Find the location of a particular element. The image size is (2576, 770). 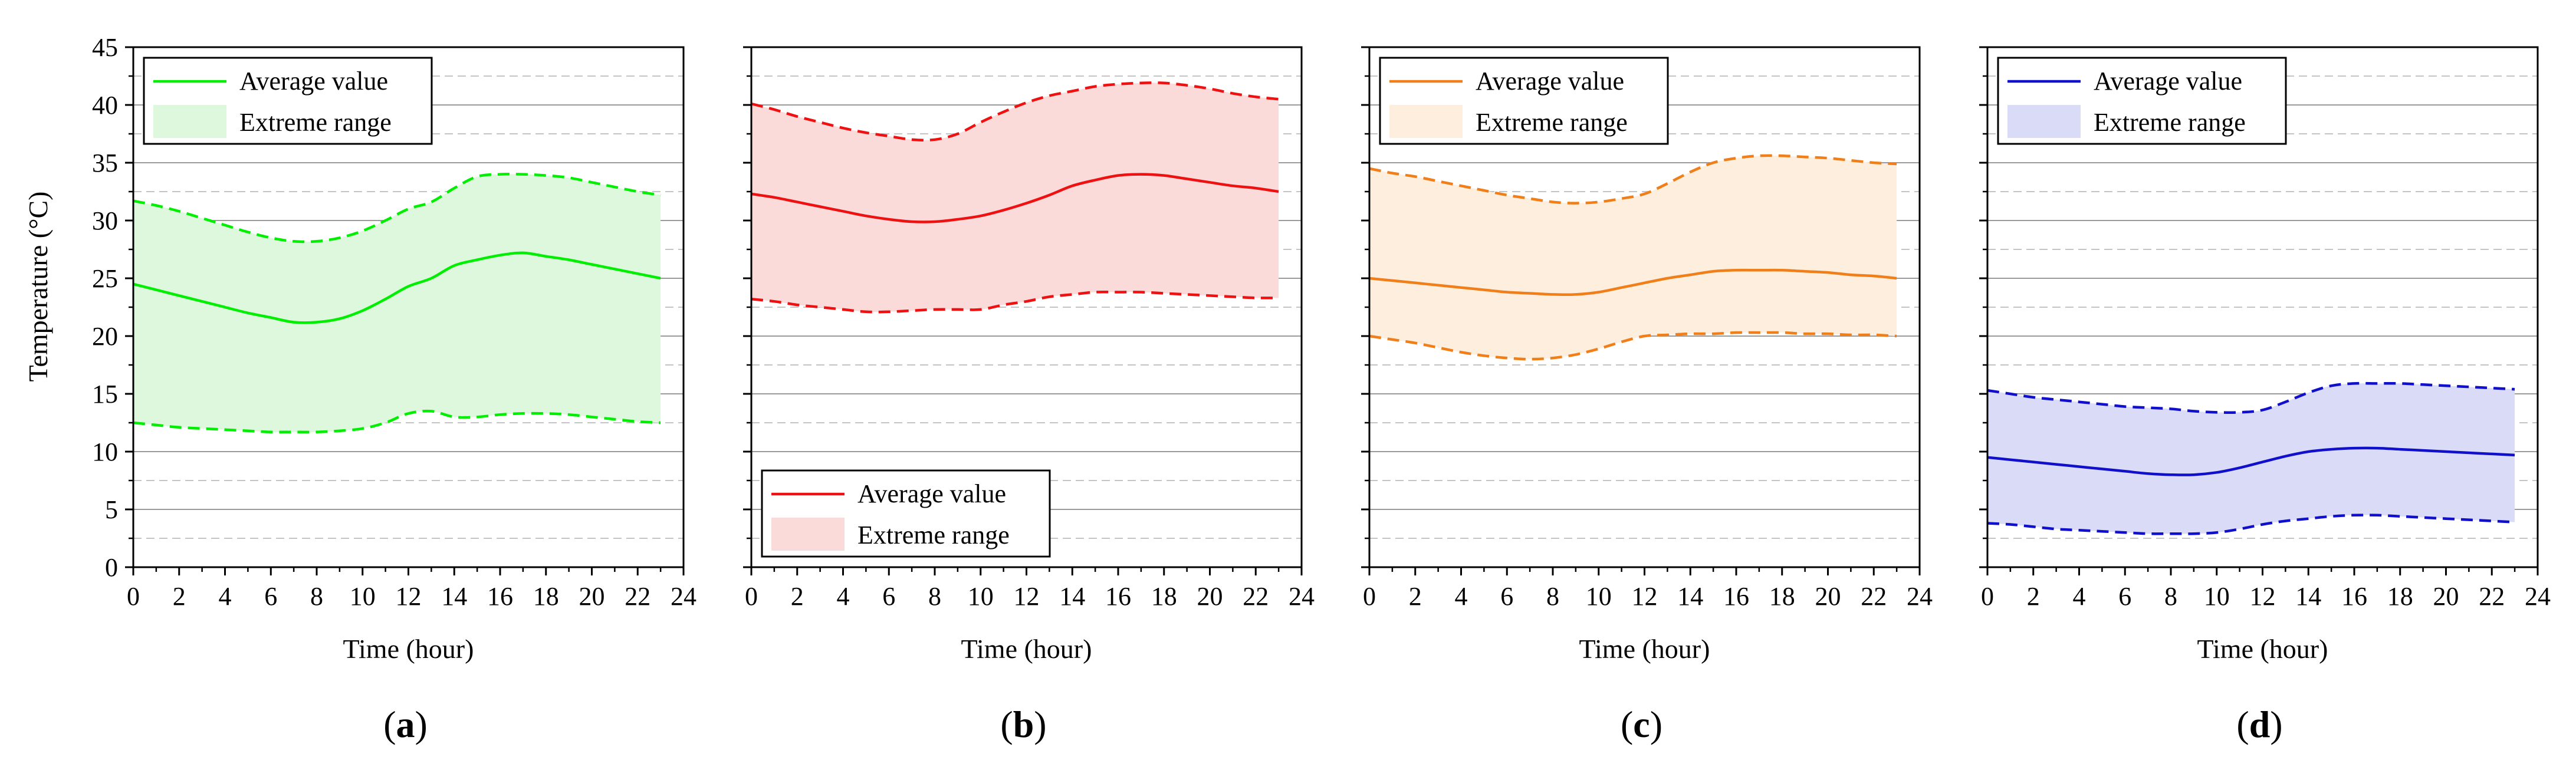

panel-label-letter: d is located at coordinates (2260, 724).